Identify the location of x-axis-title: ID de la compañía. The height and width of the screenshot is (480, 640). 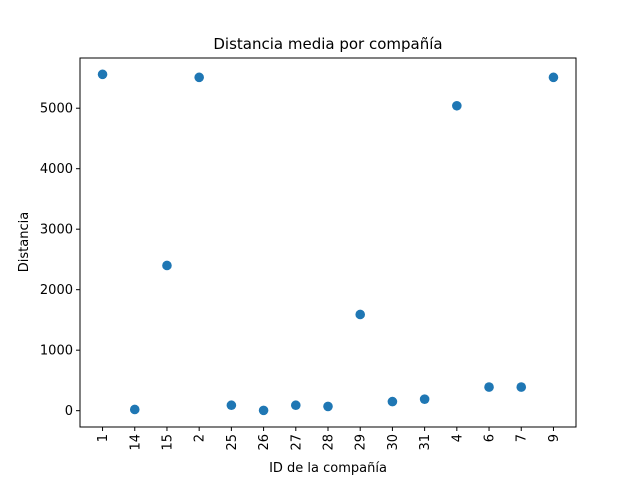
(328, 468).